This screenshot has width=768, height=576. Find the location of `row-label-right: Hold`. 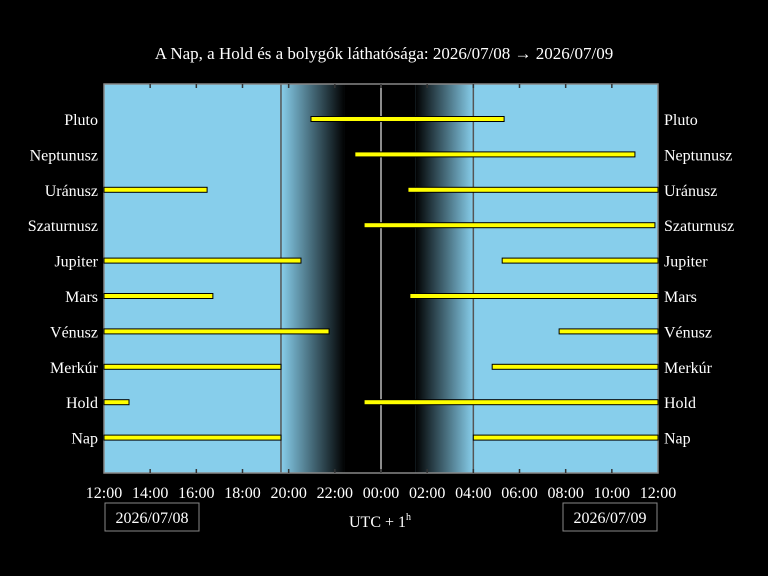

row-label-right: Hold is located at coordinates (680, 403).